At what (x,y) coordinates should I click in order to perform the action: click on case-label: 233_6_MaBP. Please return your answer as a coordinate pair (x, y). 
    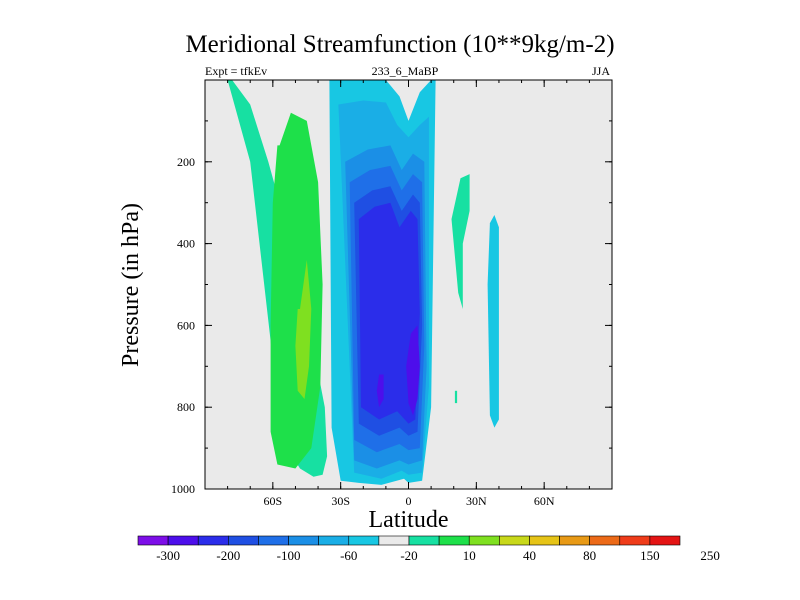
    Looking at the image, I should click on (405, 71).